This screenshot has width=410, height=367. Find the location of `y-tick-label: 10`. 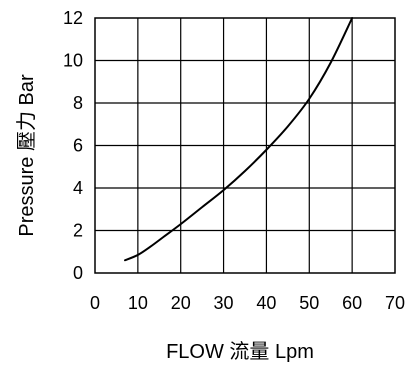

y-tick-label: 10 is located at coordinates (73, 61).